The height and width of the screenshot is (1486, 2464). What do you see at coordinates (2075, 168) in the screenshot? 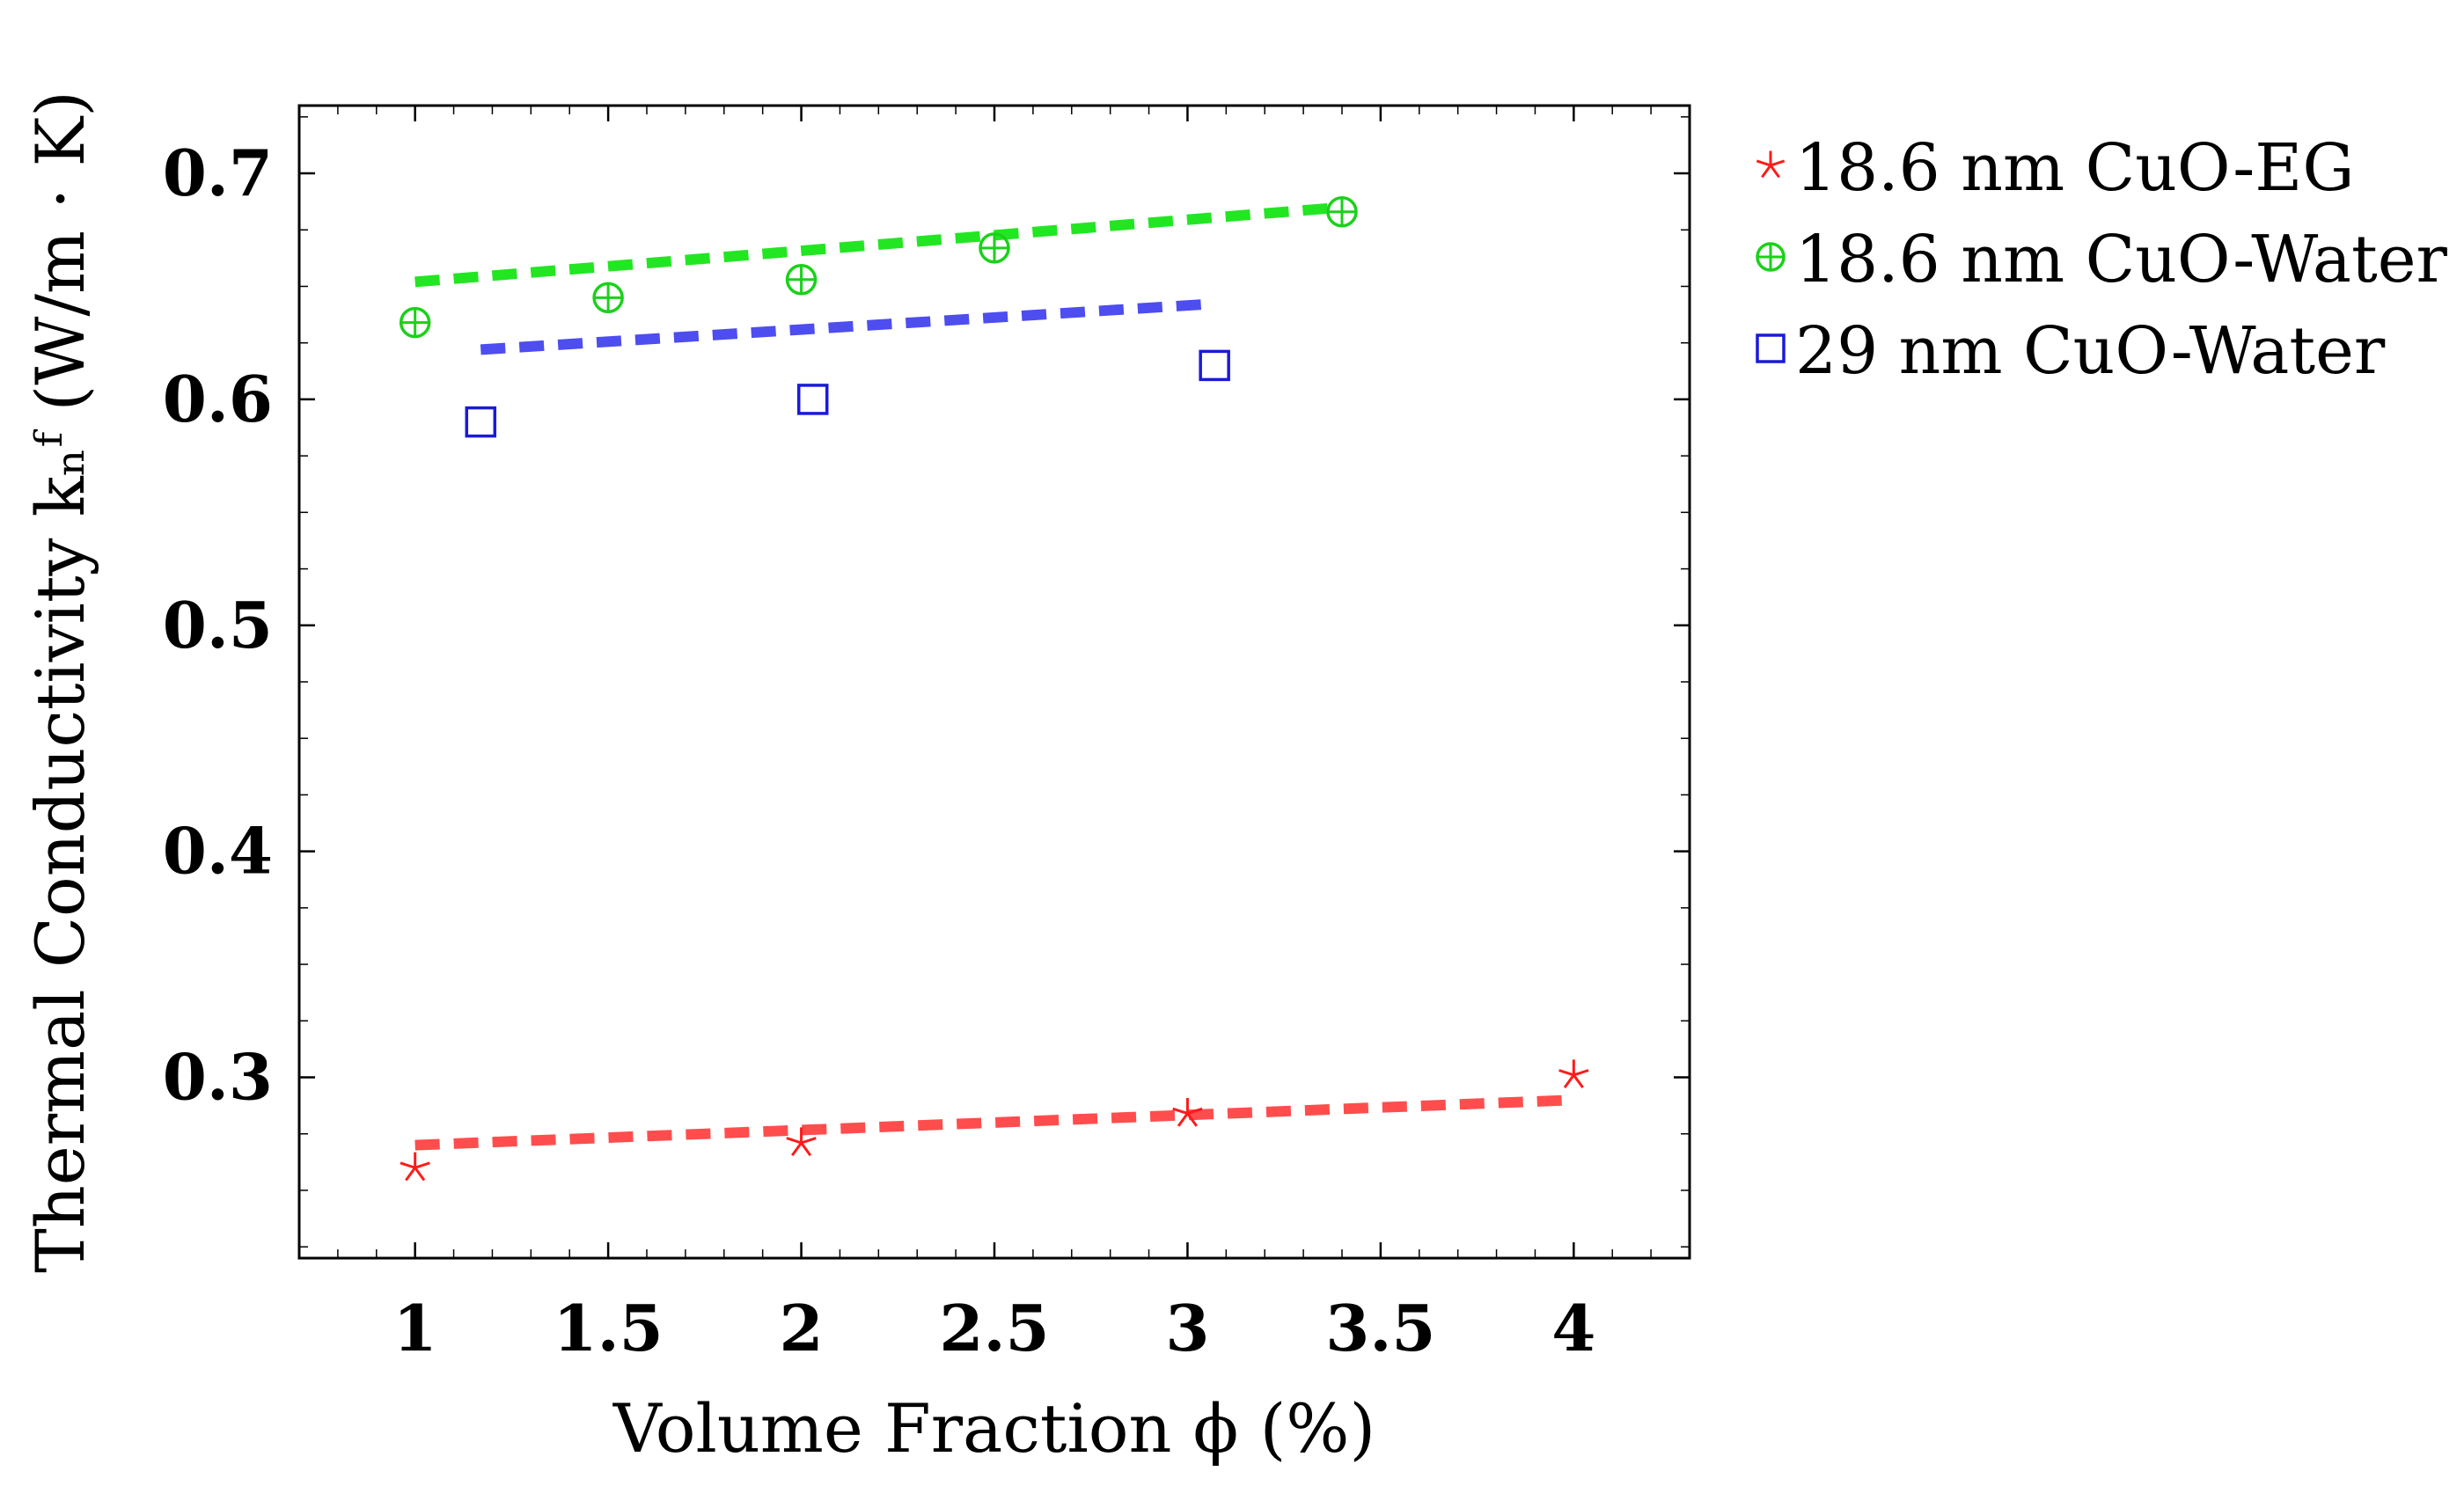
I see `legend-label: 18.6 nm CuO-EG` at bounding box center [2075, 168].